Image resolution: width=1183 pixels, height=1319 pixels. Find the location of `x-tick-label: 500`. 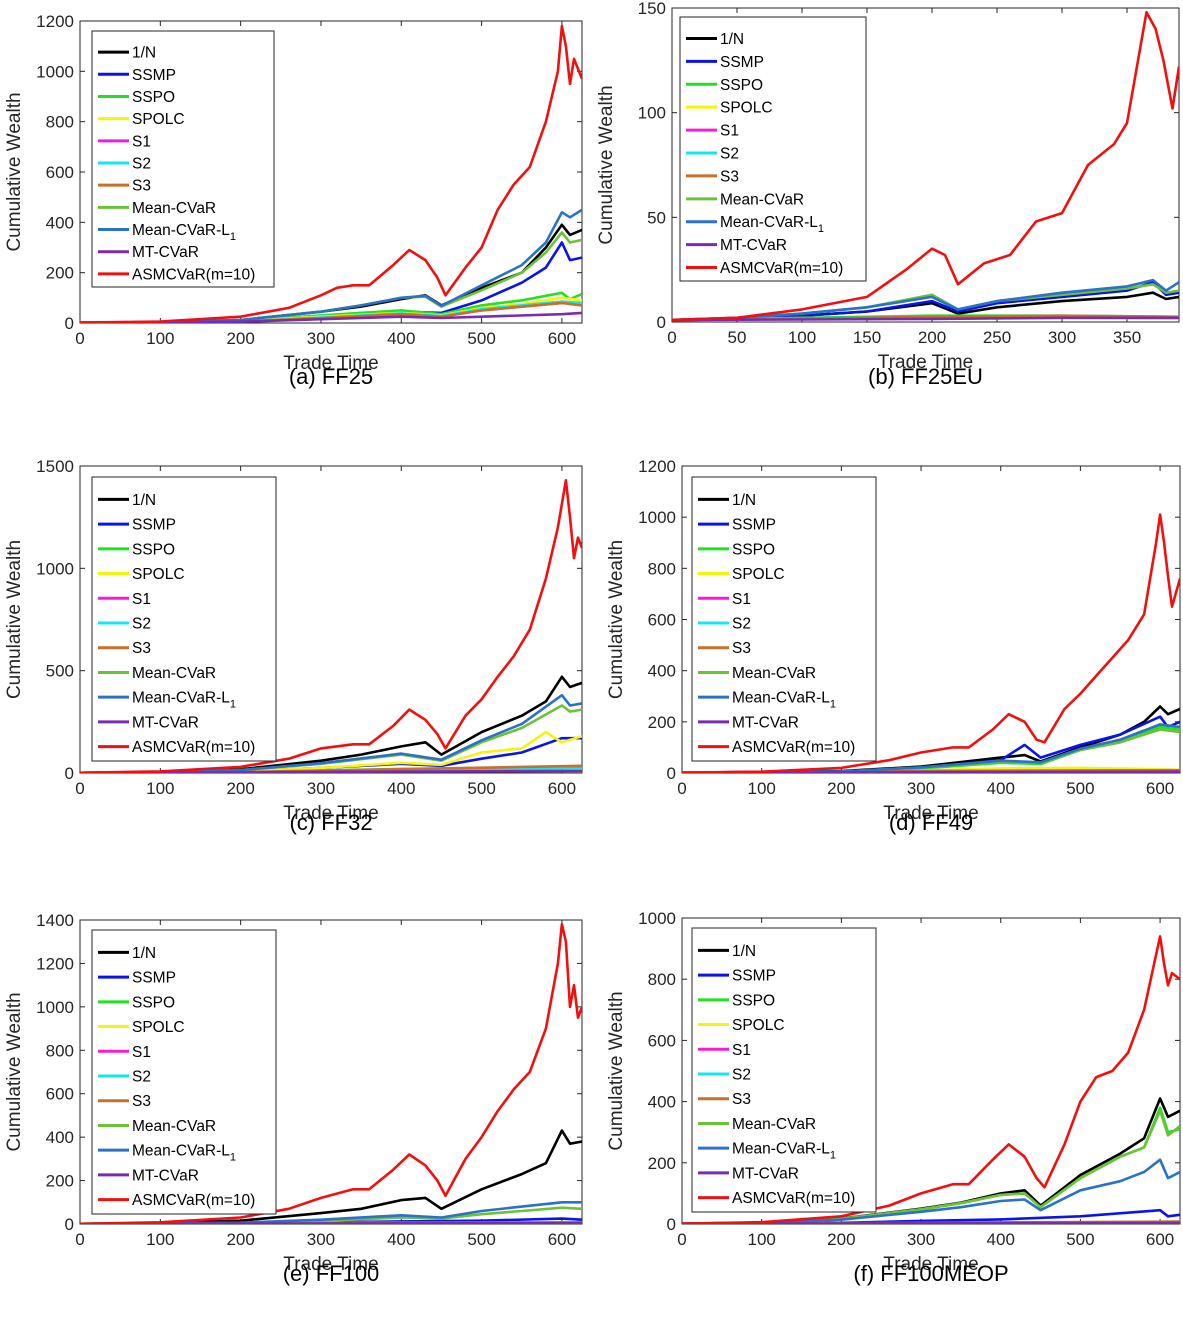

x-tick-label: 500 is located at coordinates (481, 338).